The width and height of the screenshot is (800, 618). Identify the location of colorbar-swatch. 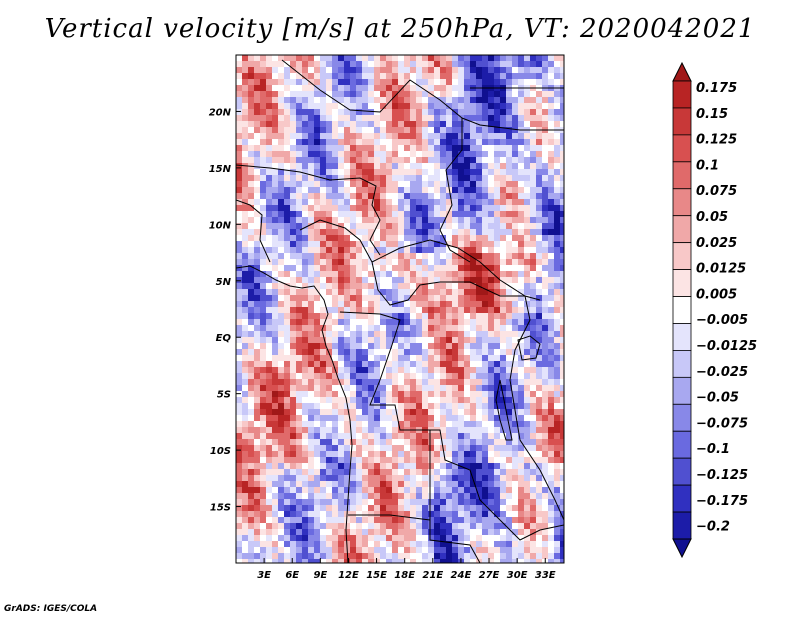
(682, 525).